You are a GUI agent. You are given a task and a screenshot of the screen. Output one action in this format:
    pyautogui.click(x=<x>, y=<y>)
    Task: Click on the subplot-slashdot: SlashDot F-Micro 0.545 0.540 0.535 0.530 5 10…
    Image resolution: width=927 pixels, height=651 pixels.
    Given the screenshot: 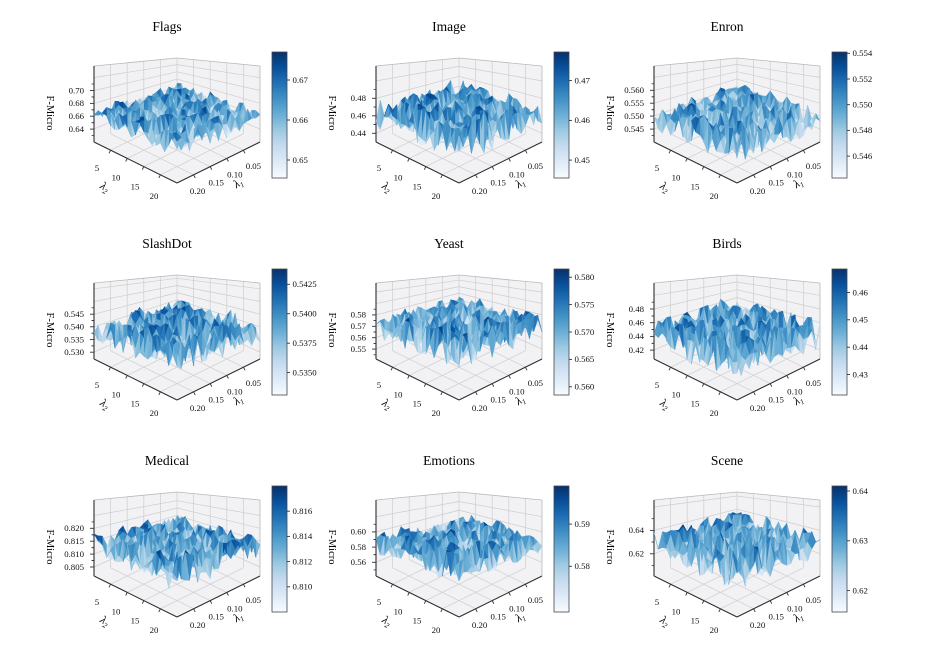 What is the action you would take?
    pyautogui.click(x=158, y=325)
    